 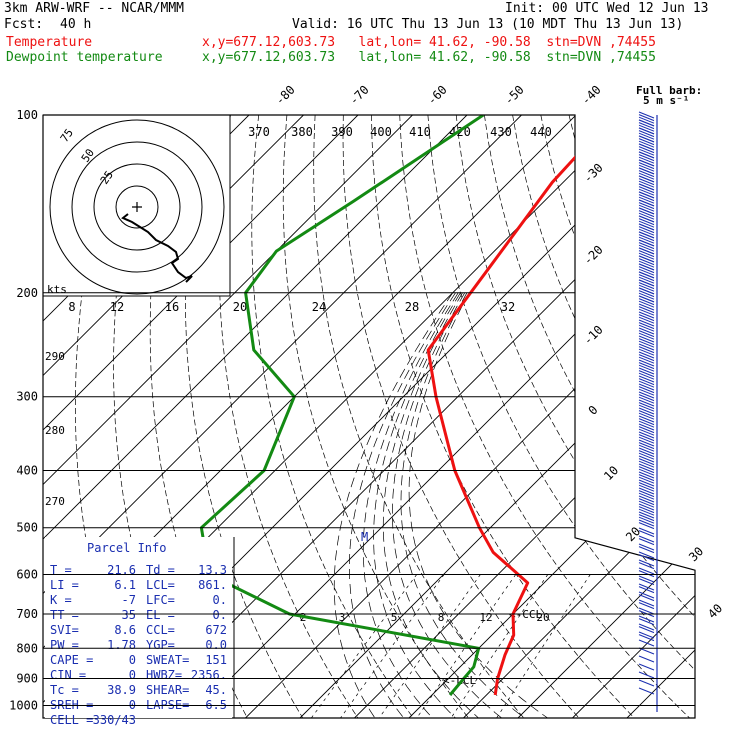 What do you see at coordinates (725, 416) in the screenshot?
I see `dry-adiabat-line` at bounding box center [725, 416].